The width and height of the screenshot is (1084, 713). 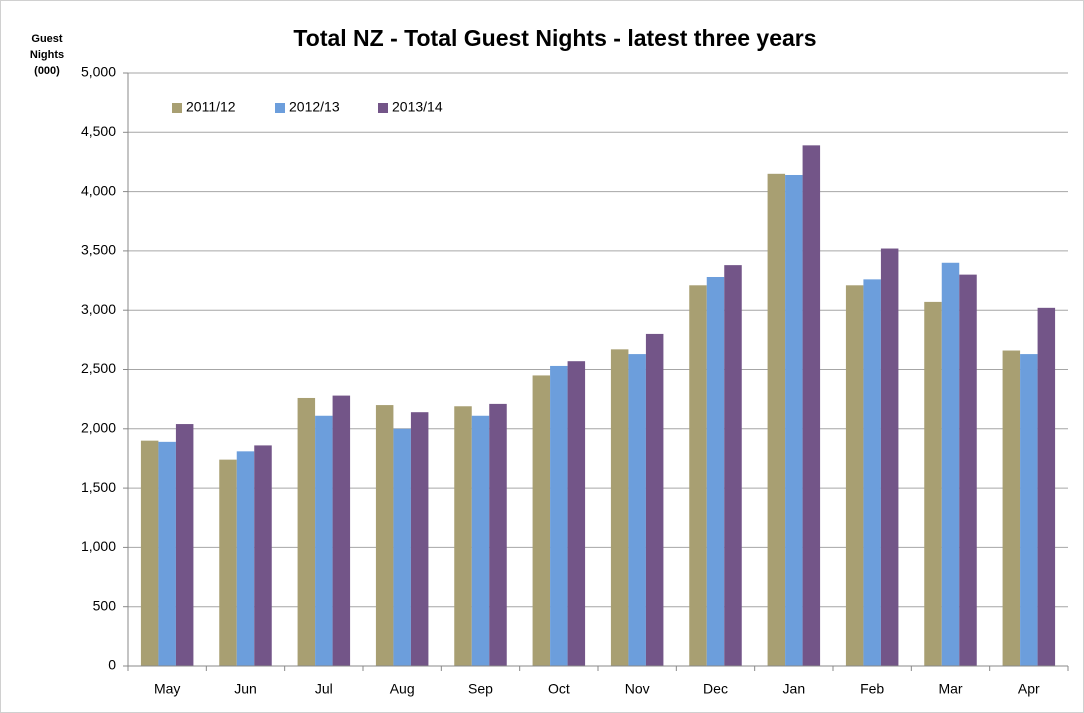 I want to click on x-tick-label: Feb, so click(x=872, y=689).